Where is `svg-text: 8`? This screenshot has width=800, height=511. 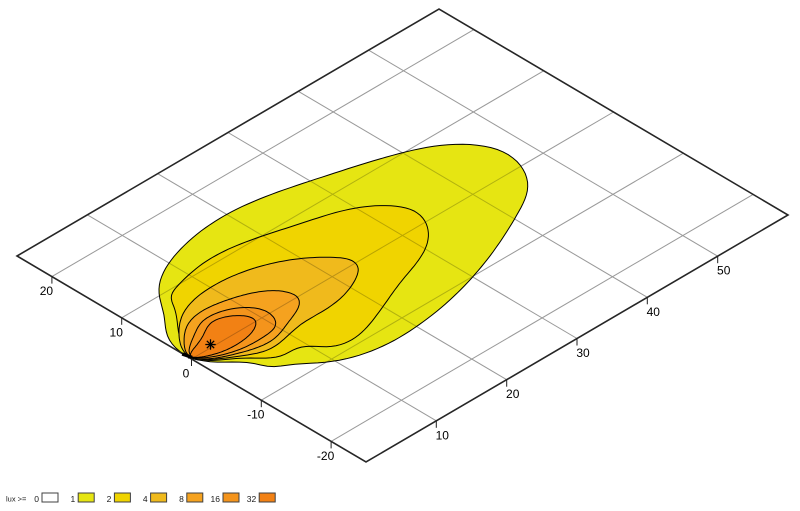
svg-text: 8 is located at coordinates (181, 499).